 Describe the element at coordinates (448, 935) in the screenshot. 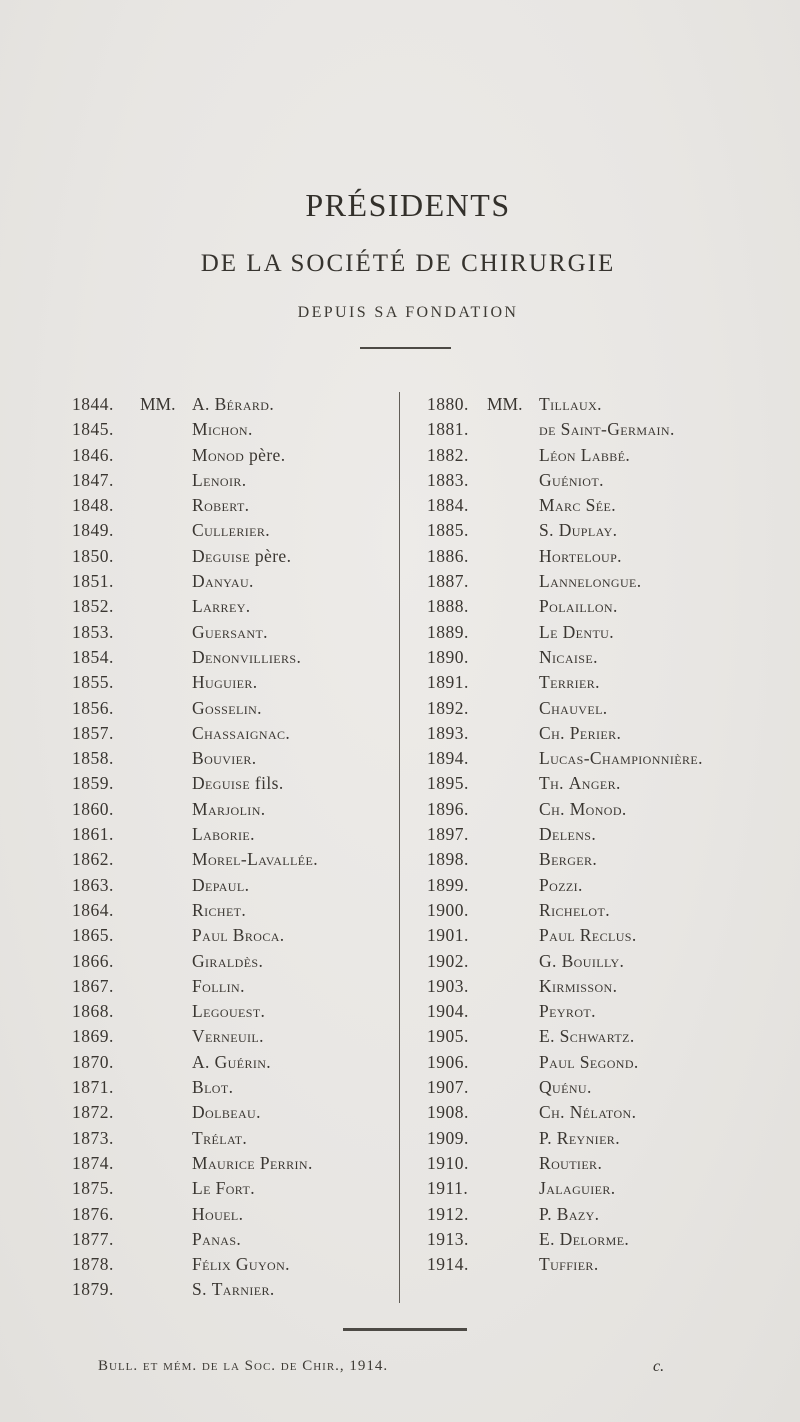

I see `year-label: 1901.` at that location.